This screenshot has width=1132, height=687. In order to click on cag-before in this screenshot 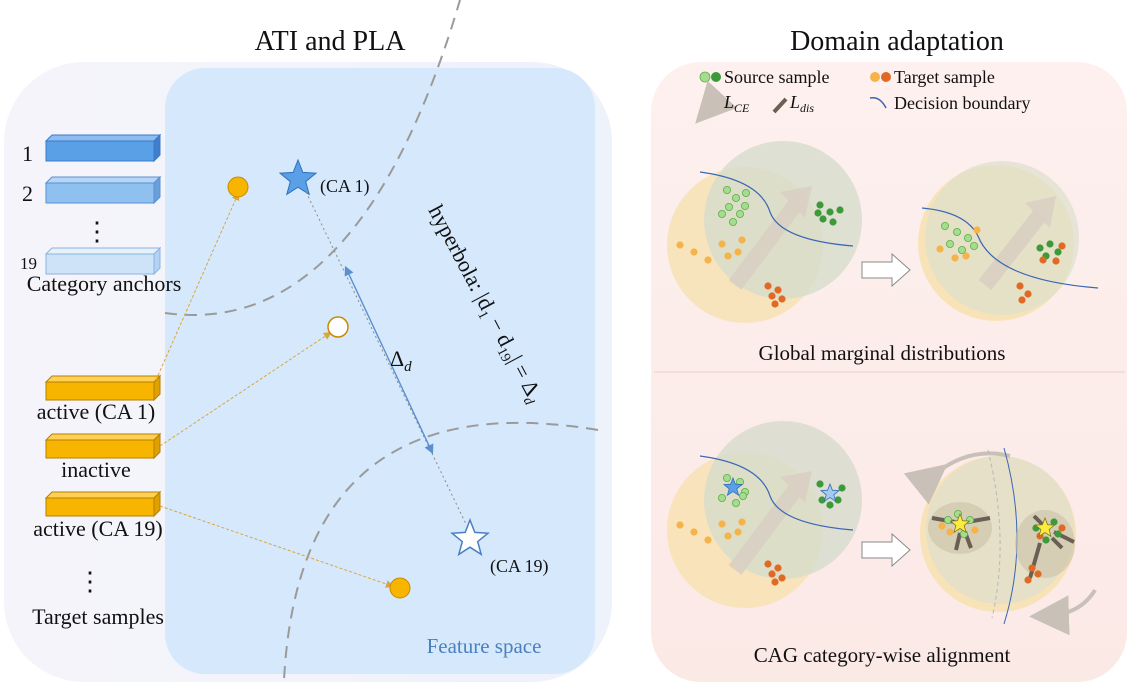, I will do `click(764, 514)`.